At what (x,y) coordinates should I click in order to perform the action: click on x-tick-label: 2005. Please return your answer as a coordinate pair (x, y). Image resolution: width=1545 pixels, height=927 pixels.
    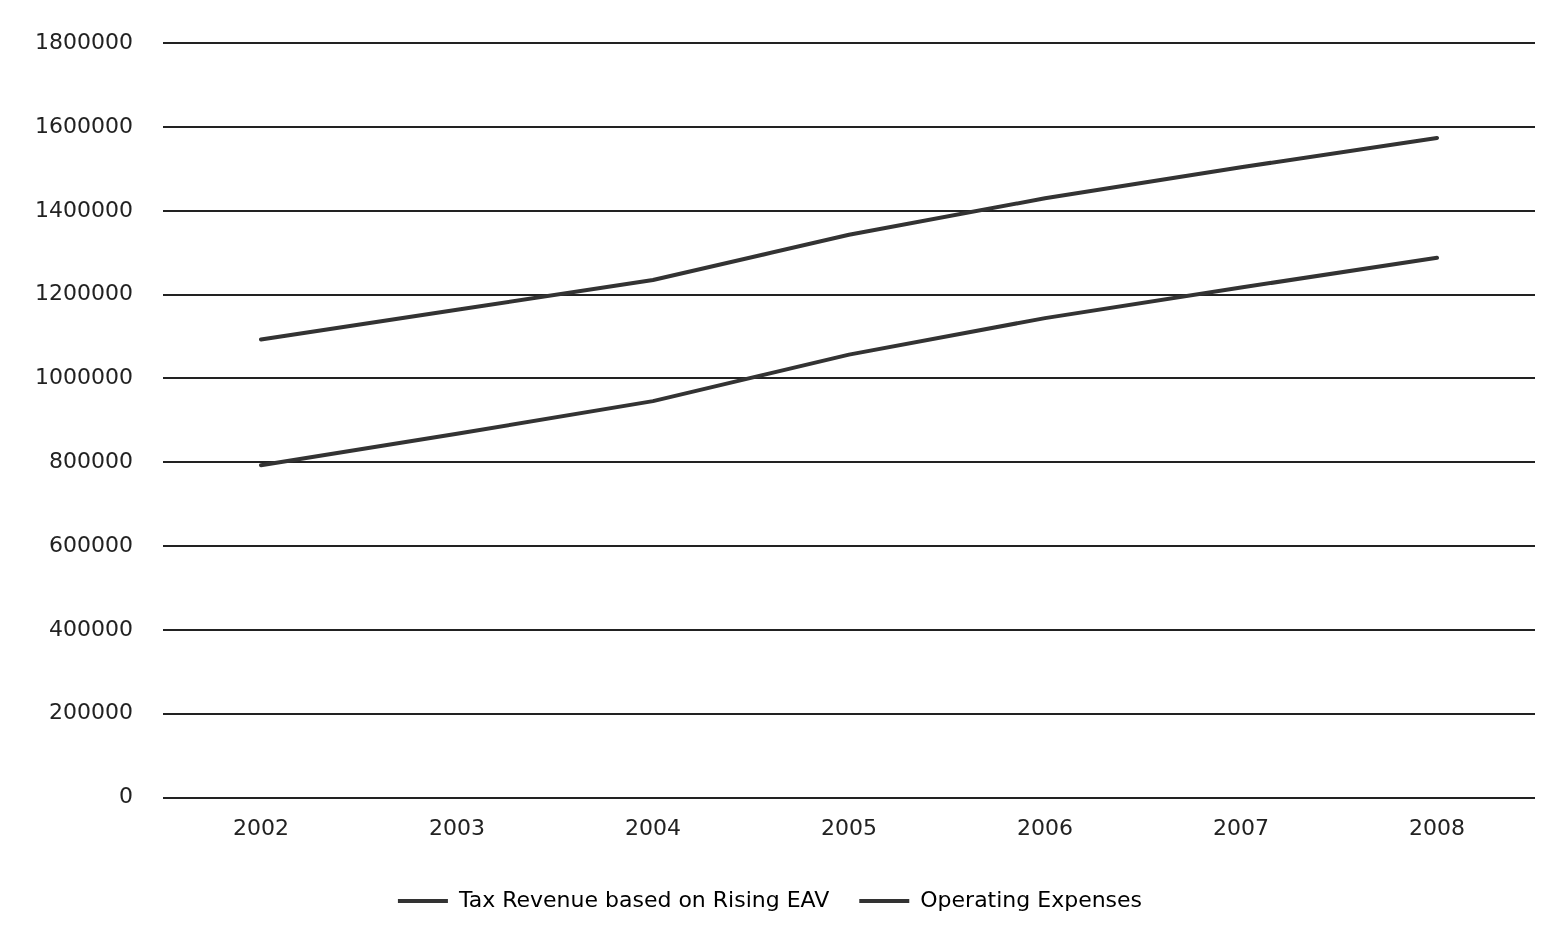
    Looking at the image, I should click on (848, 827).